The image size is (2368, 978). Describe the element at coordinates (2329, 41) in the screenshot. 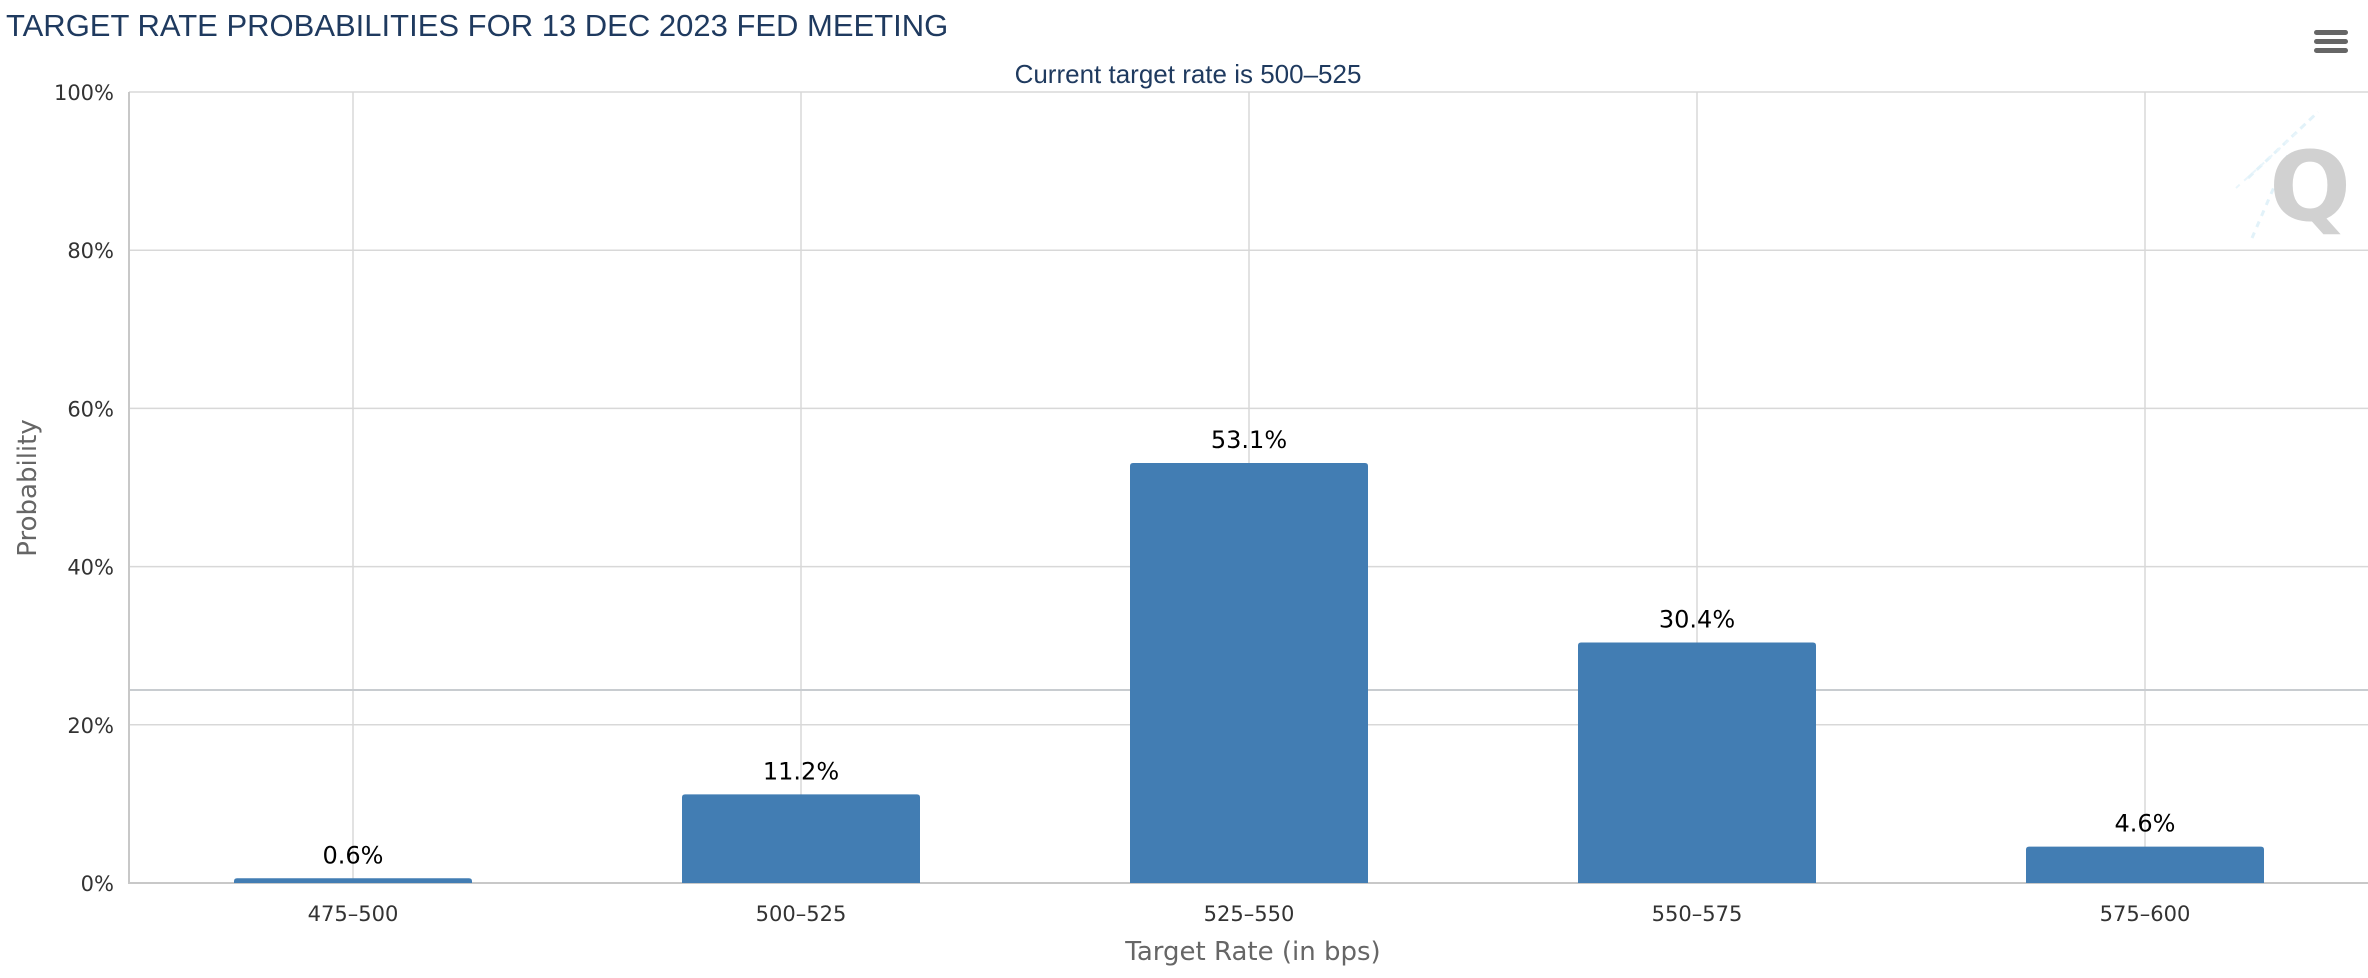

I see `hamburger-menu-icon` at that location.